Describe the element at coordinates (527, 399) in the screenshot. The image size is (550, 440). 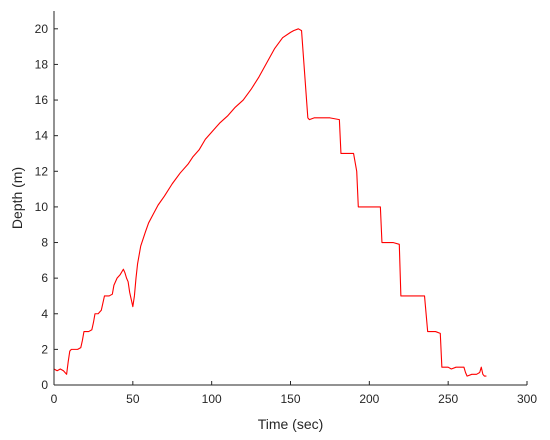
I see `x-tick-label: 300` at that location.